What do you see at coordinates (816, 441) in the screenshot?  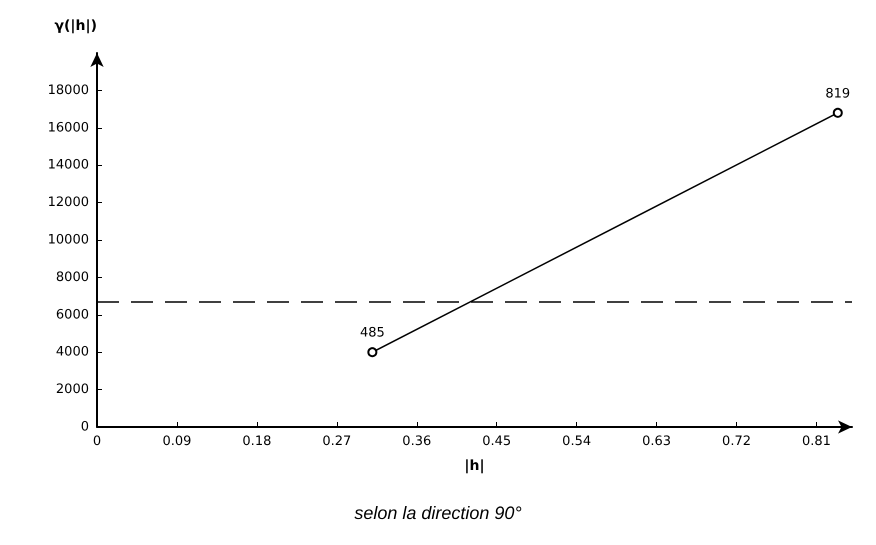 I see `x-tick-label: 0.81` at bounding box center [816, 441].